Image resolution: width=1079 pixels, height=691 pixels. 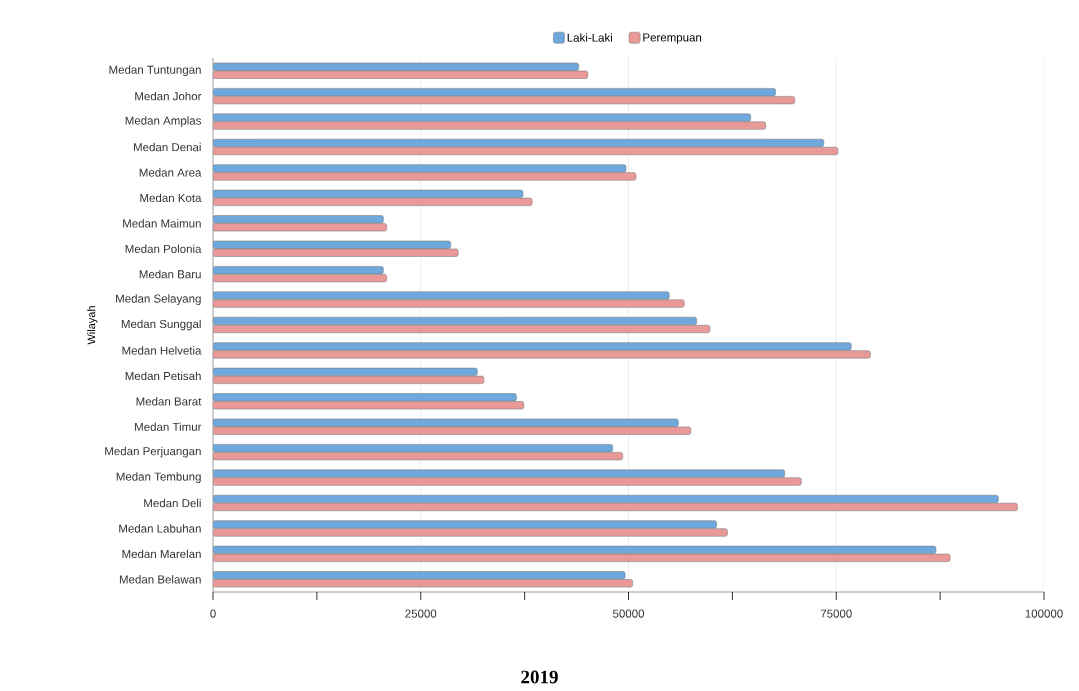 I want to click on y-axis-title: Wilayah, so click(x=92, y=325).